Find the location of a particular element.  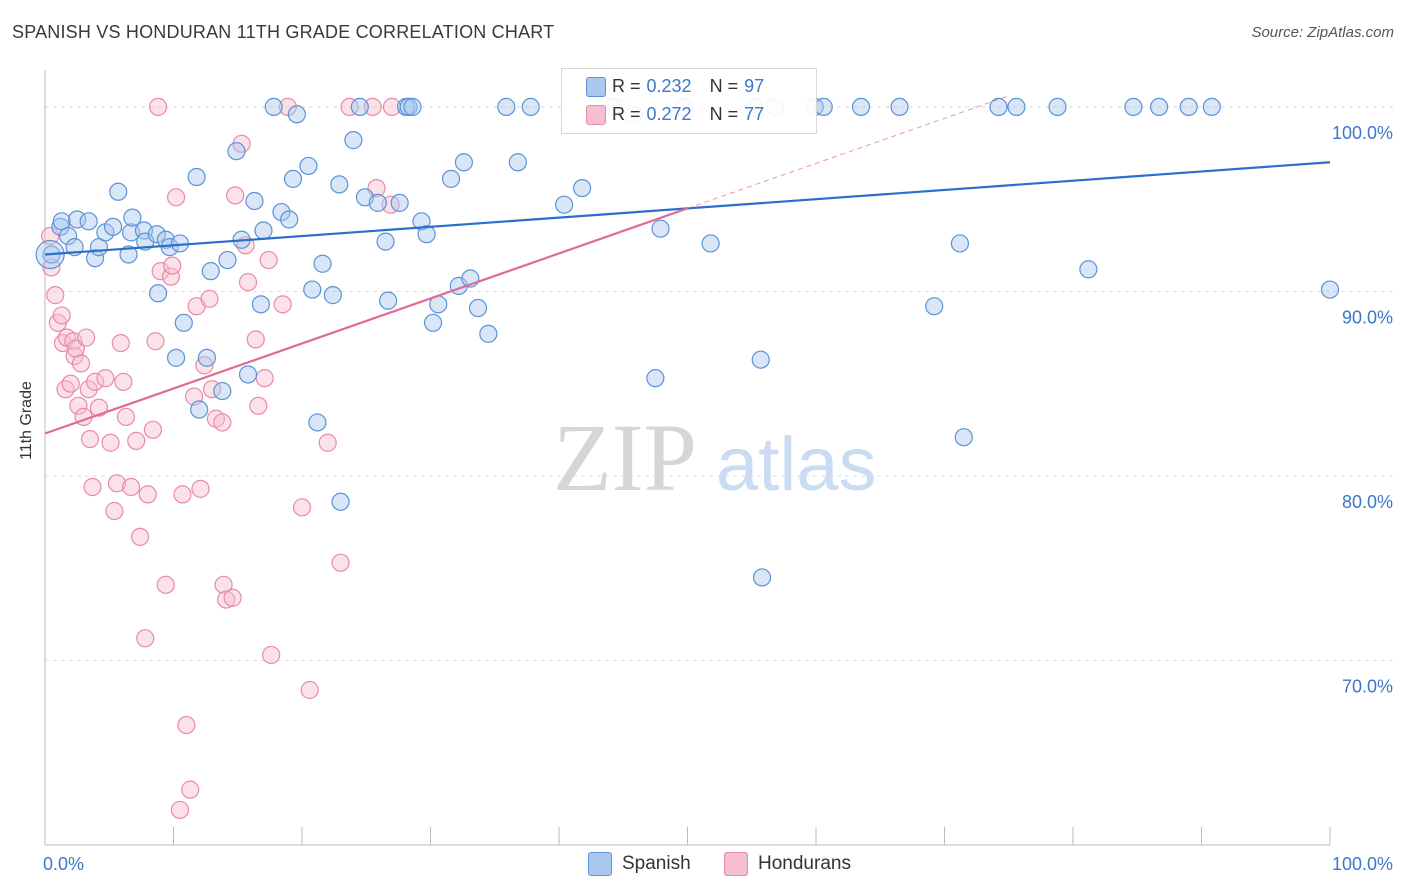

x-tick-label: 0.0% is located at coordinates (63, 864).